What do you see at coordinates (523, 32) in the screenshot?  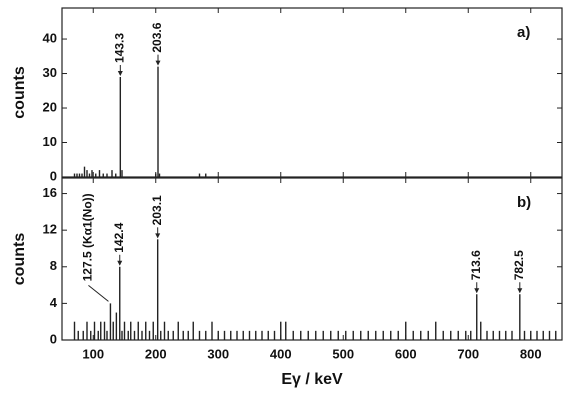 I see `panel-label: a)` at bounding box center [523, 32].